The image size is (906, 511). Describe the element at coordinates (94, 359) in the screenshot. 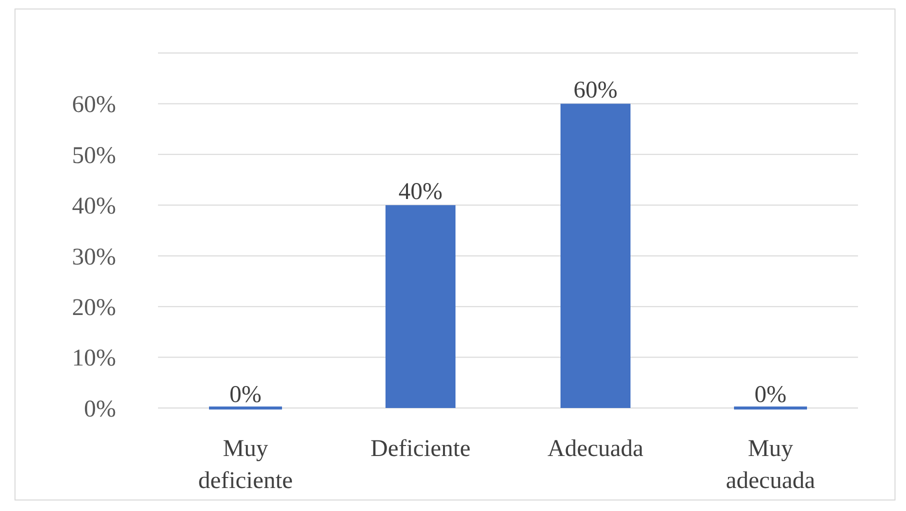

I see `y-tick-label: 10%` at that location.